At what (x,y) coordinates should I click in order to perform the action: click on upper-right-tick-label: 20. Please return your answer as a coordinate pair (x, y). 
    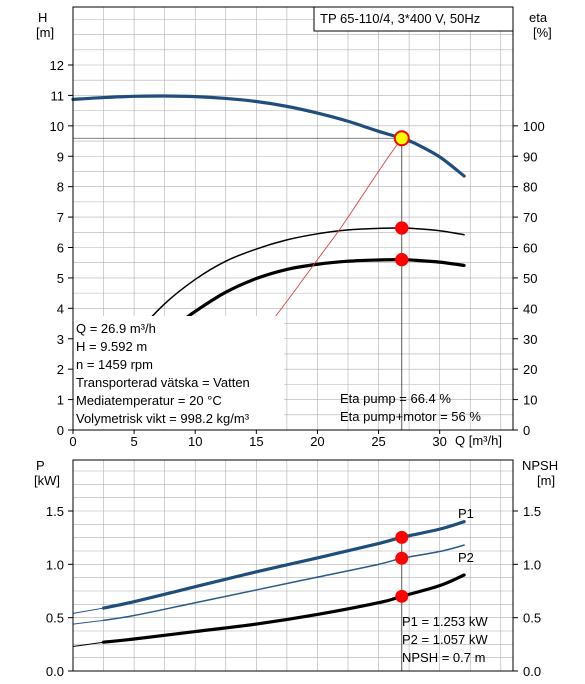
    Looking at the image, I should click on (530, 369).